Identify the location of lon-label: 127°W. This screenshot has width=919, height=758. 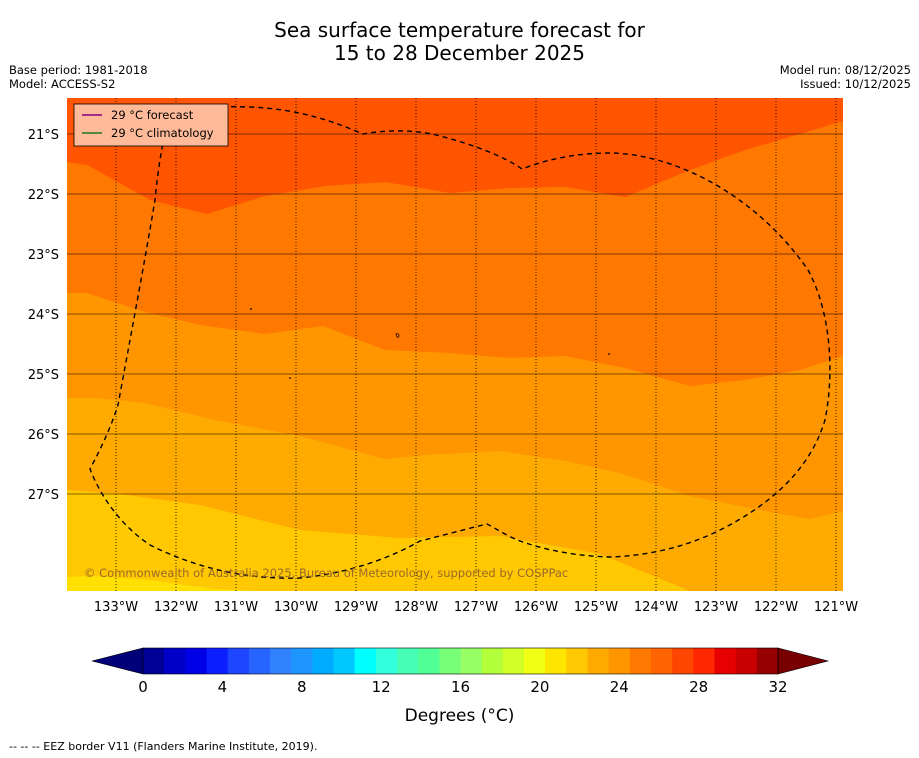
(476, 607).